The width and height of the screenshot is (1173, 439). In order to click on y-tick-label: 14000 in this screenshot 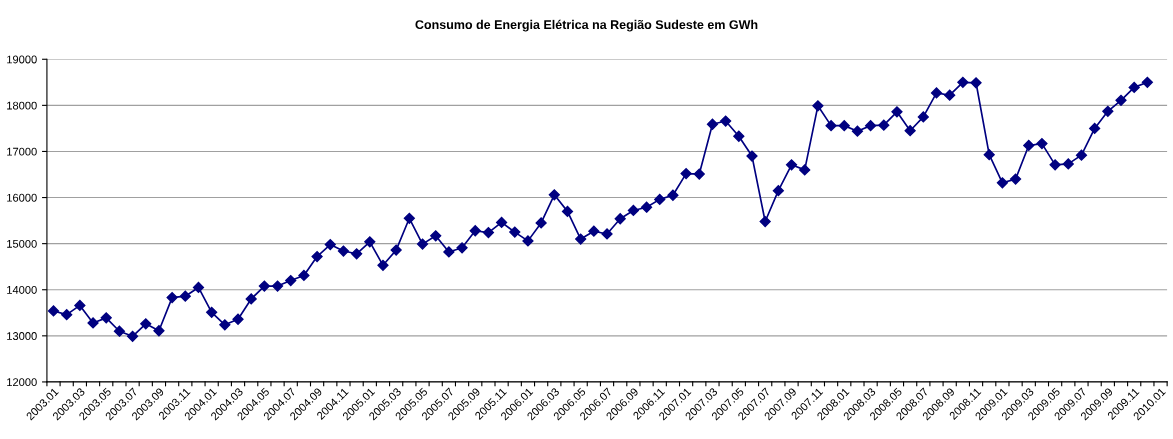, I will do `click(22, 290)`.